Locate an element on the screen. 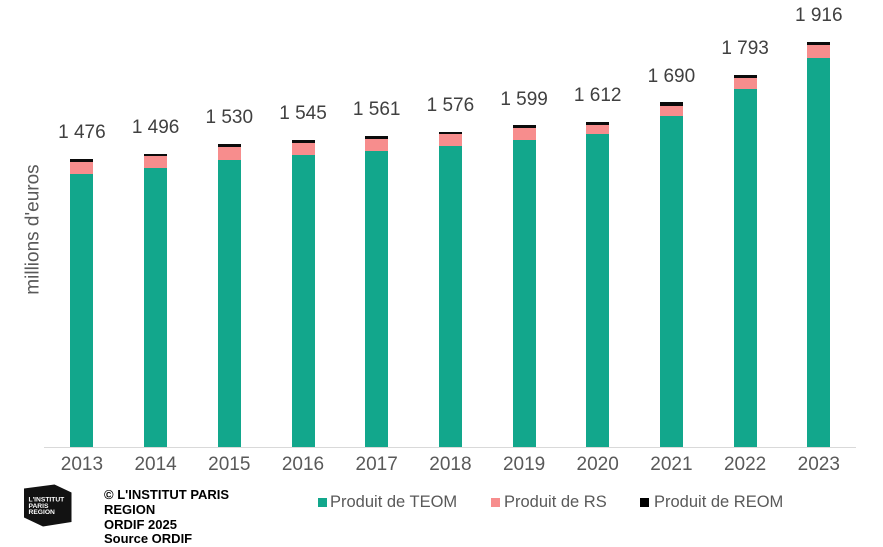 This screenshot has width=883, height=547. svg-text: L'INSTITUT is located at coordinates (47, 499).